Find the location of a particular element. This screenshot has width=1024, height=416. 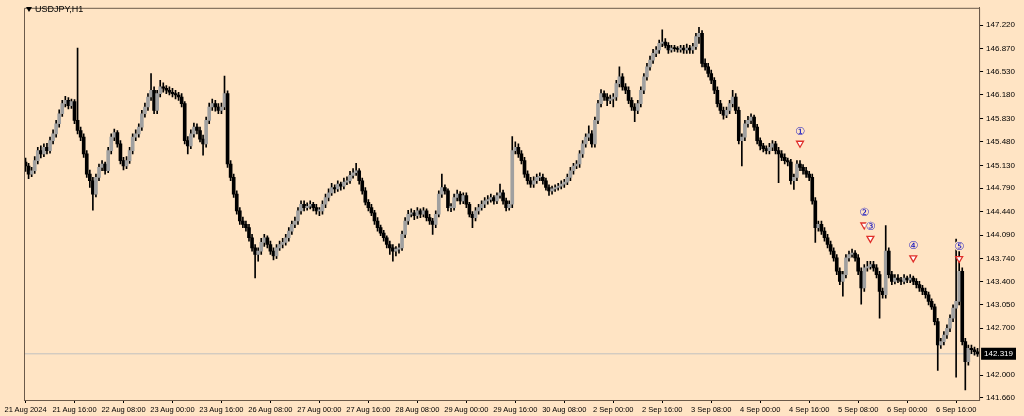

y-tick-label: 146.180 is located at coordinates (1001, 95).